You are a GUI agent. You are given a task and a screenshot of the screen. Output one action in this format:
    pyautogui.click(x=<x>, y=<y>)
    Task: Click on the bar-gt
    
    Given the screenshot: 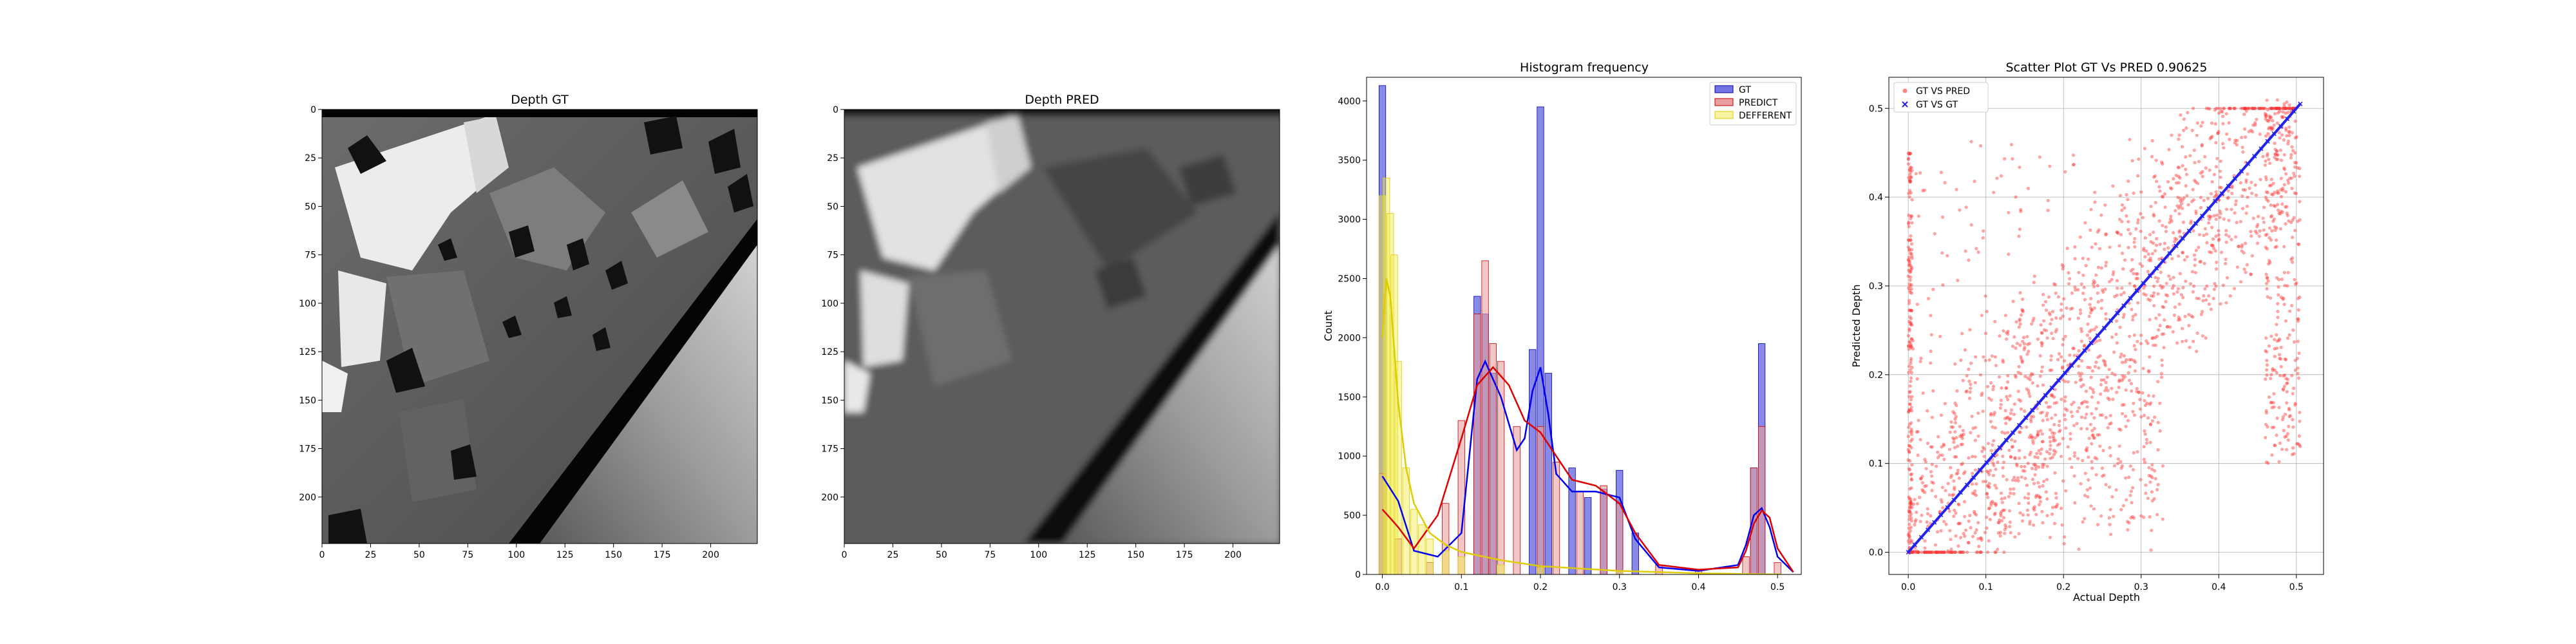 What is the action you would take?
    pyautogui.click(x=1548, y=474)
    